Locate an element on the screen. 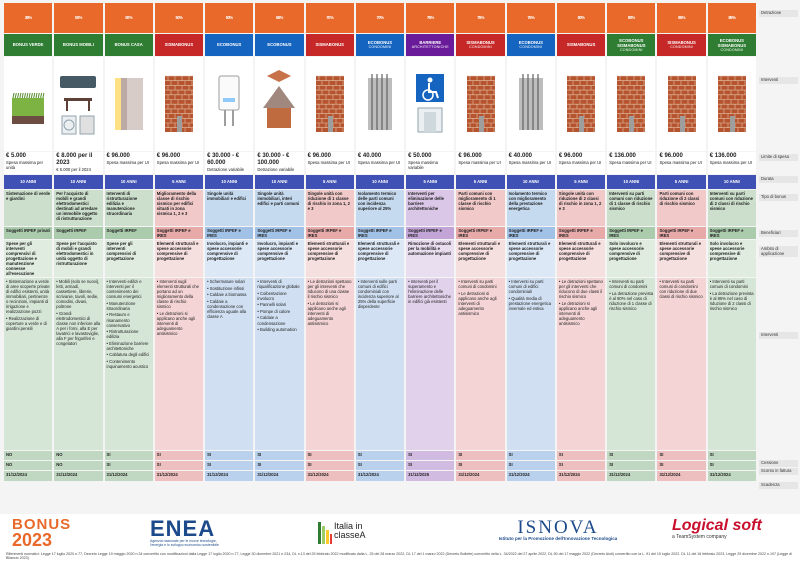 The width and height of the screenshot is (800, 569). intervention-item: Schermature solari is located at coordinates (229, 281).